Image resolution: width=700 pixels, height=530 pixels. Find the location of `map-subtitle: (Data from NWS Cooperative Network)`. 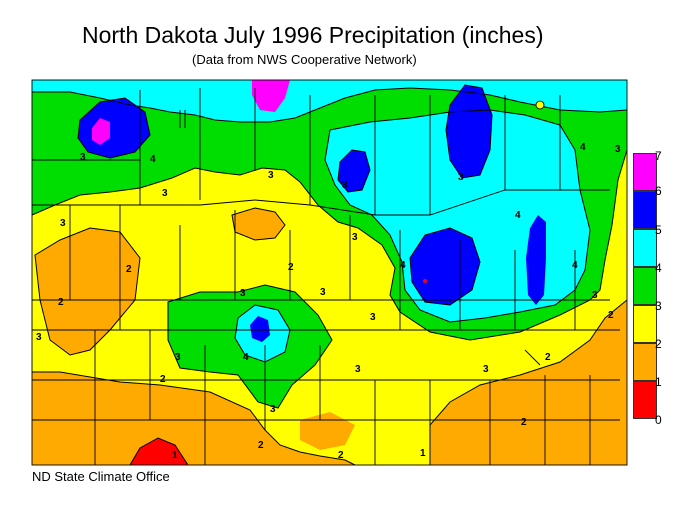

map-subtitle: (Data from NWS Cooperative Network) is located at coordinates (304, 59).